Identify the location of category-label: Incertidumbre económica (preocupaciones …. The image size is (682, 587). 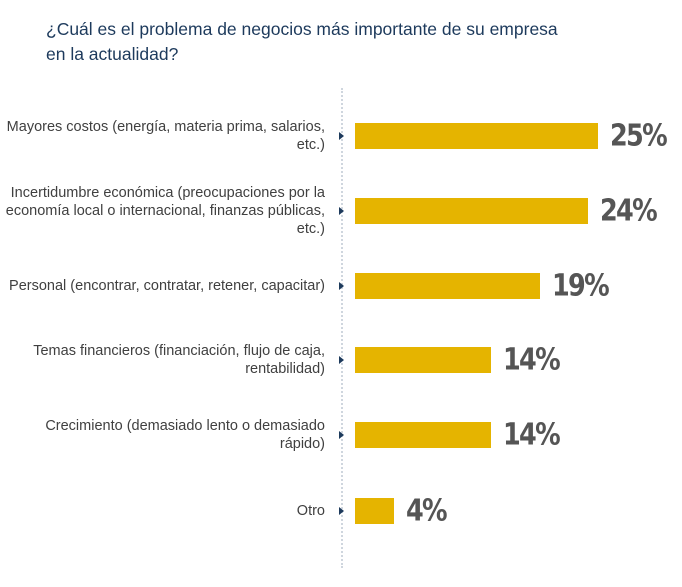
(165, 211).